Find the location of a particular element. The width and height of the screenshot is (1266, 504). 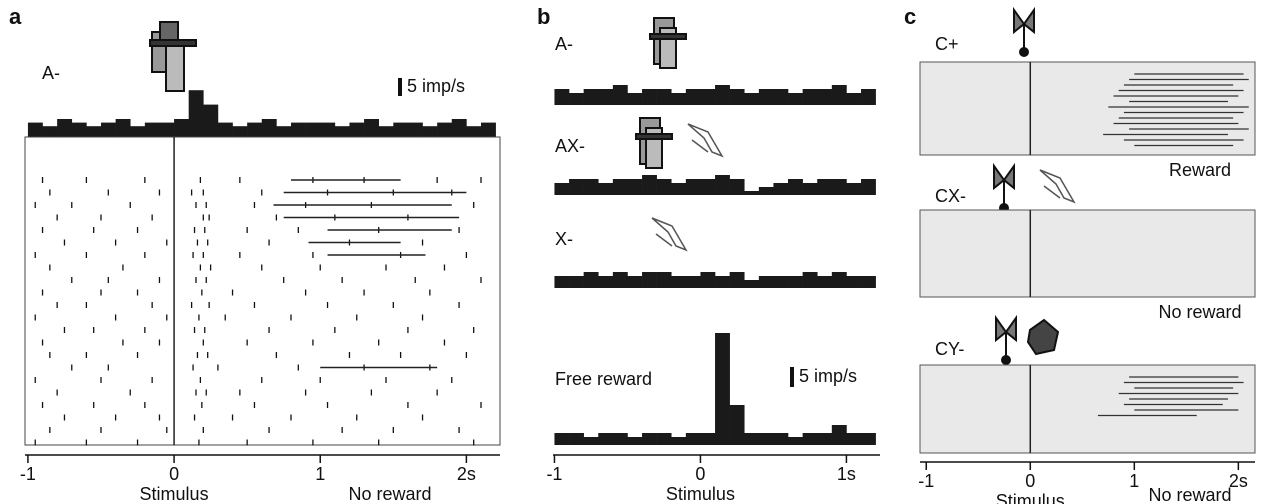

panel-letter: a is located at coordinates (15, 16).